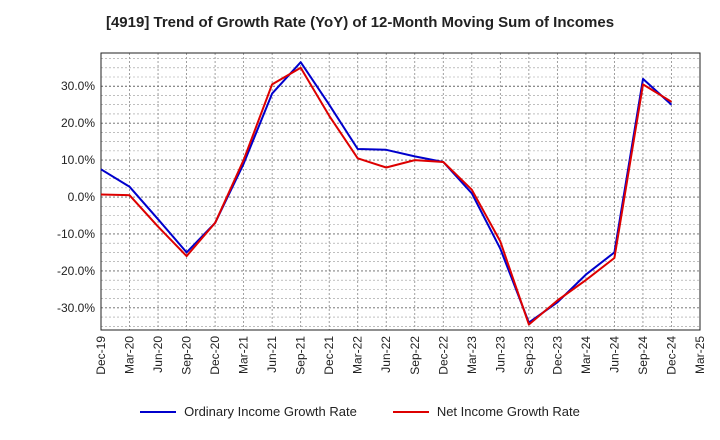  Describe the element at coordinates (130, 355) in the screenshot. I see `x-tick-label: Mar-20` at that location.